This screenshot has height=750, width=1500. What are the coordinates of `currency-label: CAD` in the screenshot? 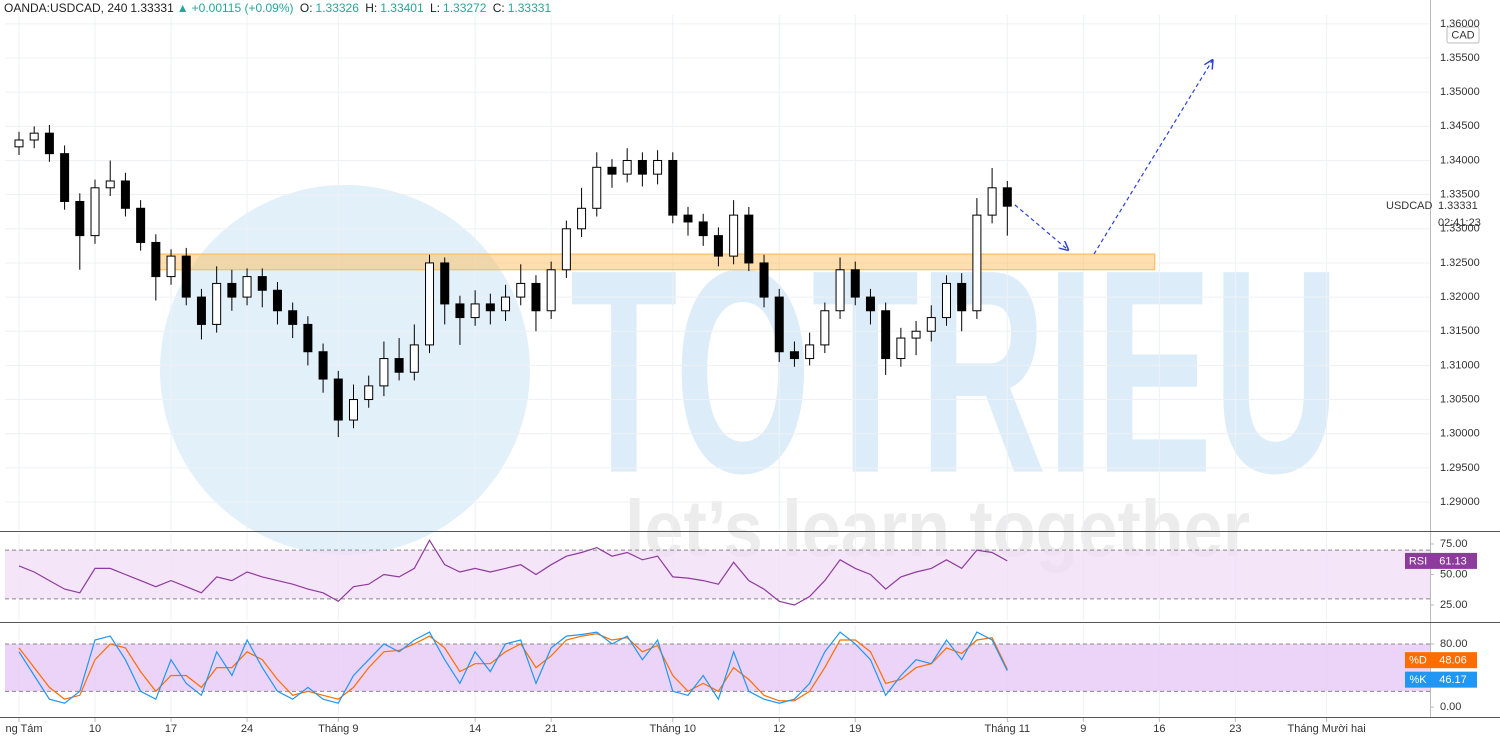 It's located at (1462, 35).